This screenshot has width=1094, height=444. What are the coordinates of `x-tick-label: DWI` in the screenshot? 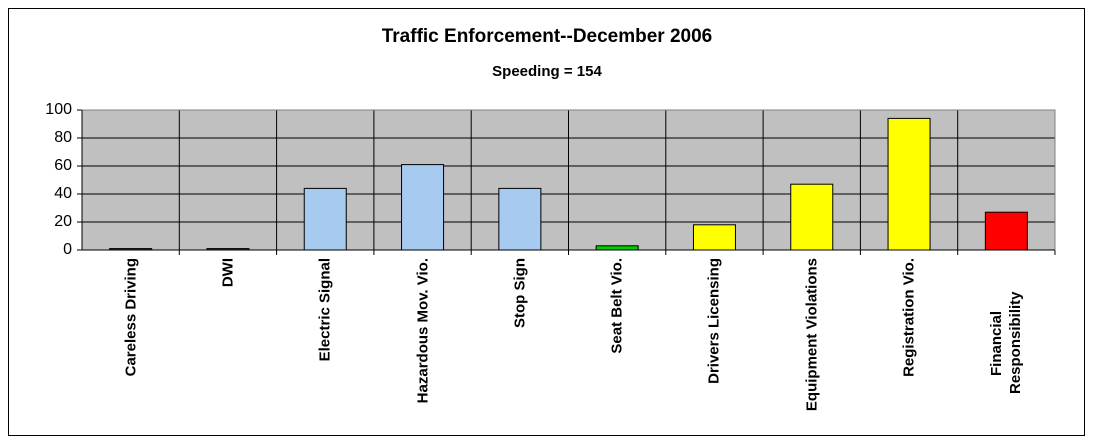 It's located at (228, 273).